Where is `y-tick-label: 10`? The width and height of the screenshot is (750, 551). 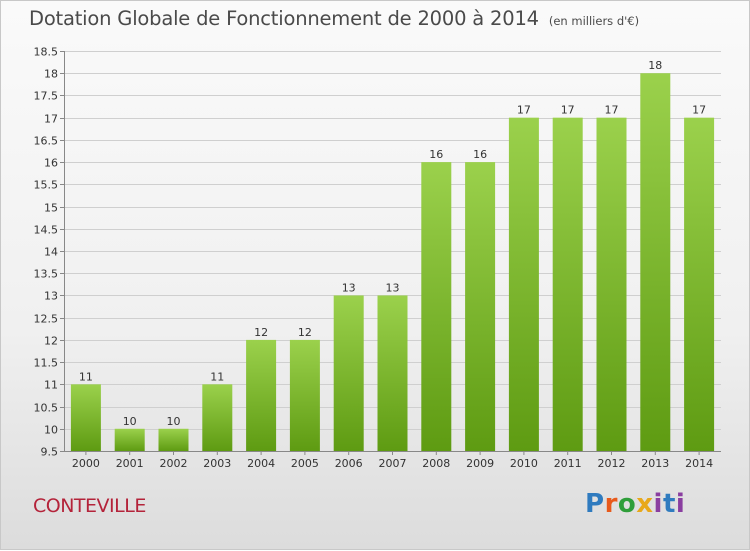 y-tick-label: 10 is located at coordinates (51, 430).